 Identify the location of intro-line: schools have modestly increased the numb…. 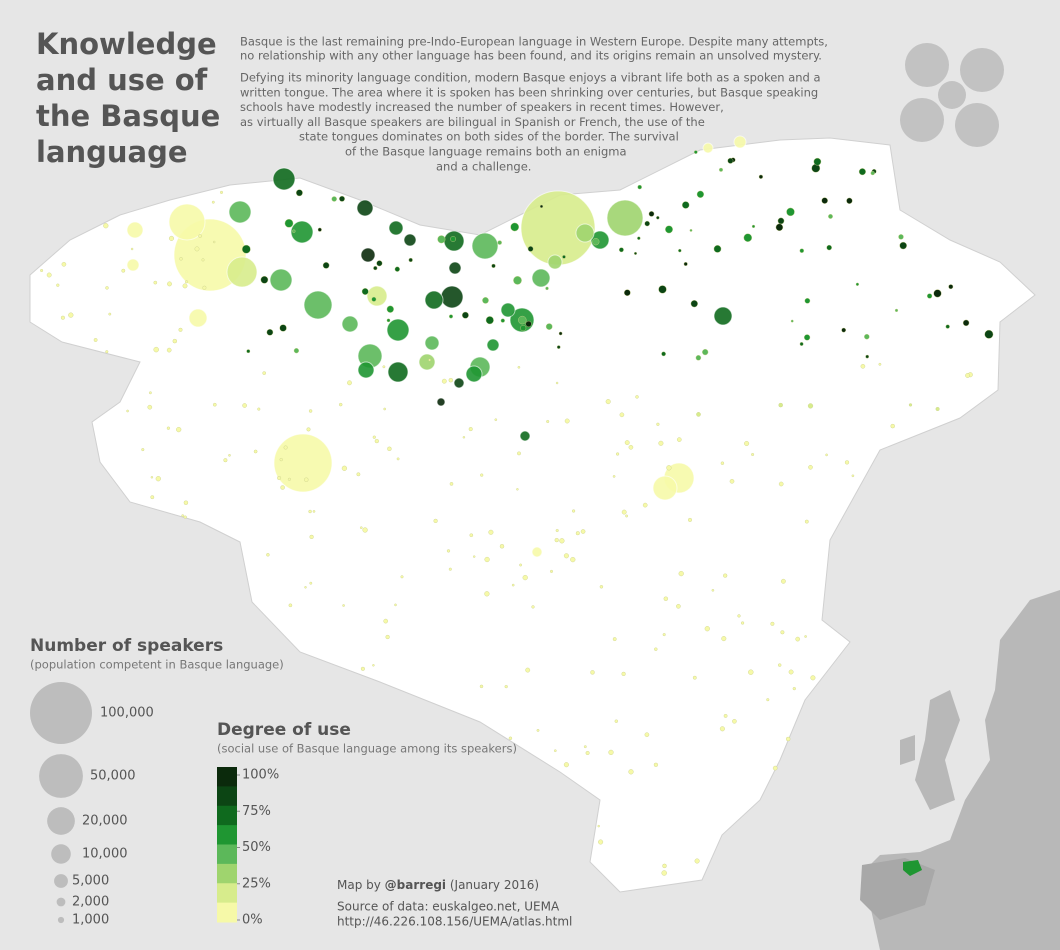
(482, 107).